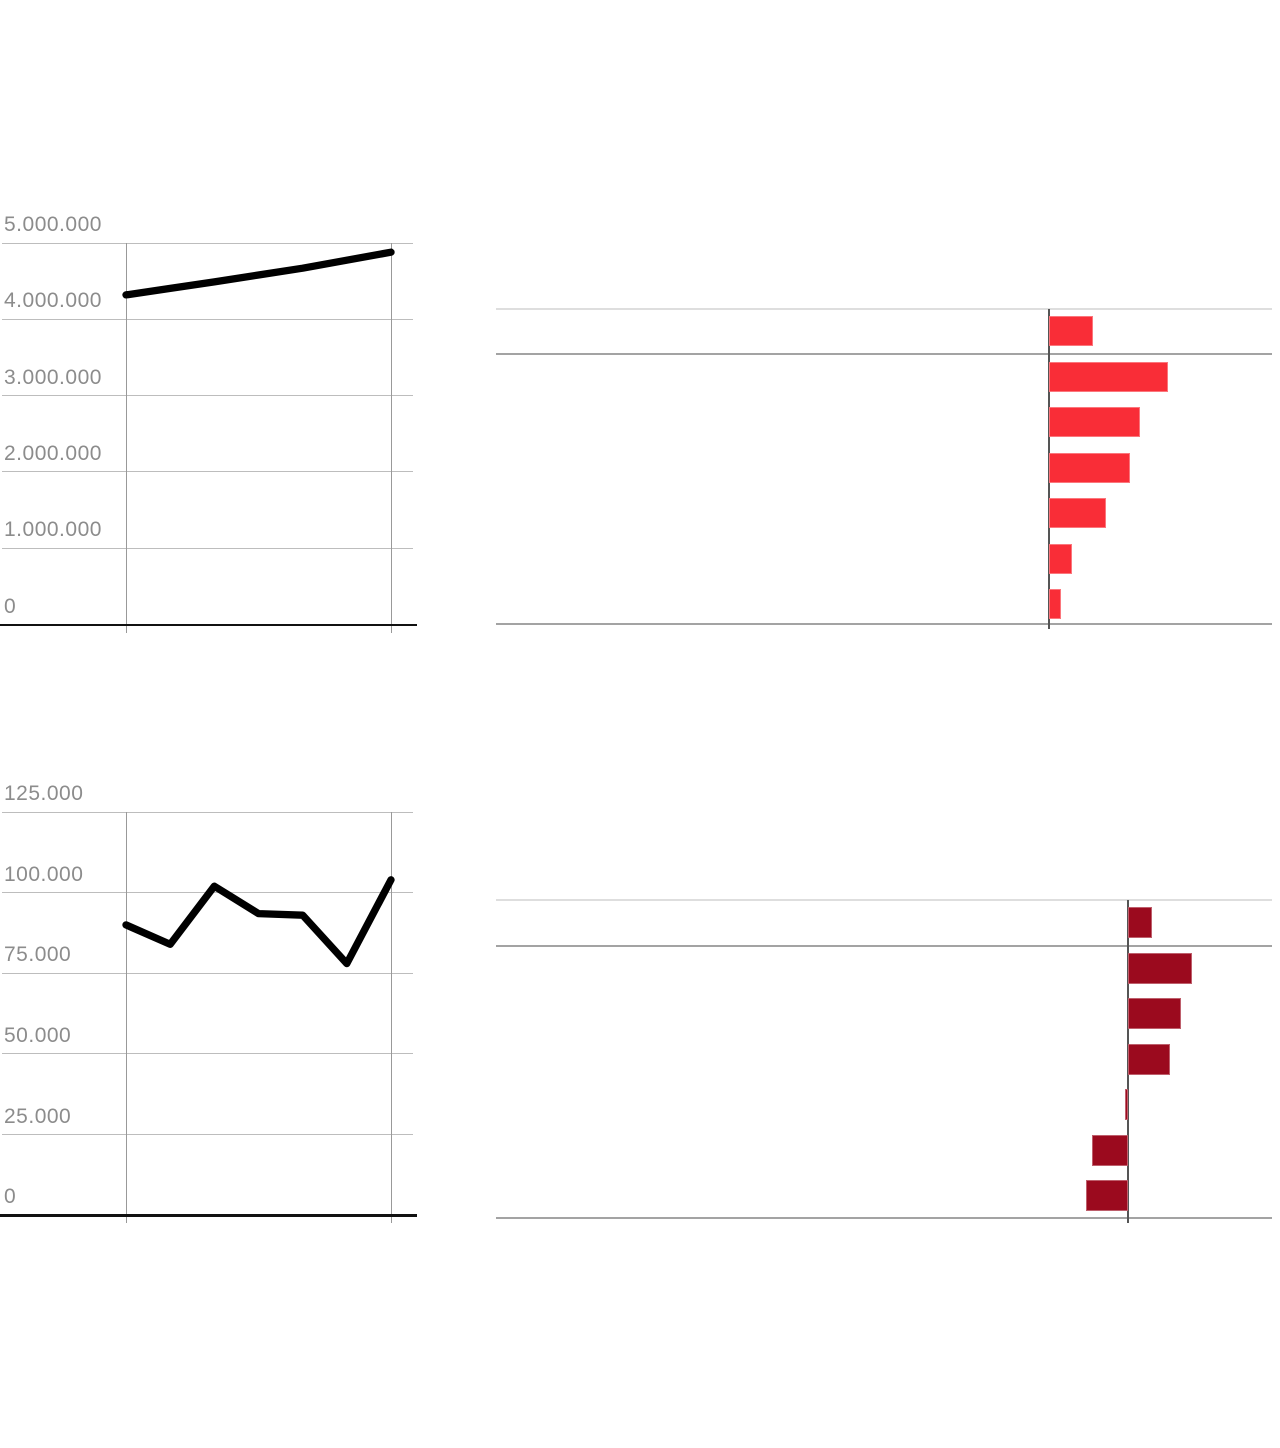 This screenshot has height=1448, width=1280. I want to click on y-axis-tick-label: 25.000, so click(38, 1116).